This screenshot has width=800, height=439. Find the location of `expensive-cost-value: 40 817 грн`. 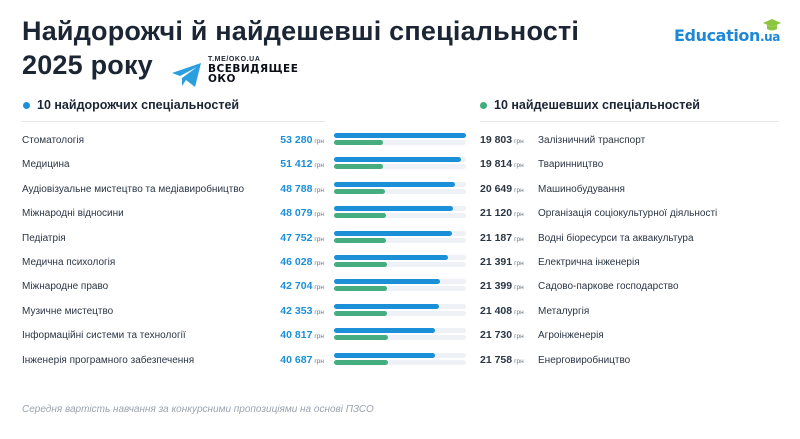

expensive-cost-value: 40 817 грн is located at coordinates (302, 335).